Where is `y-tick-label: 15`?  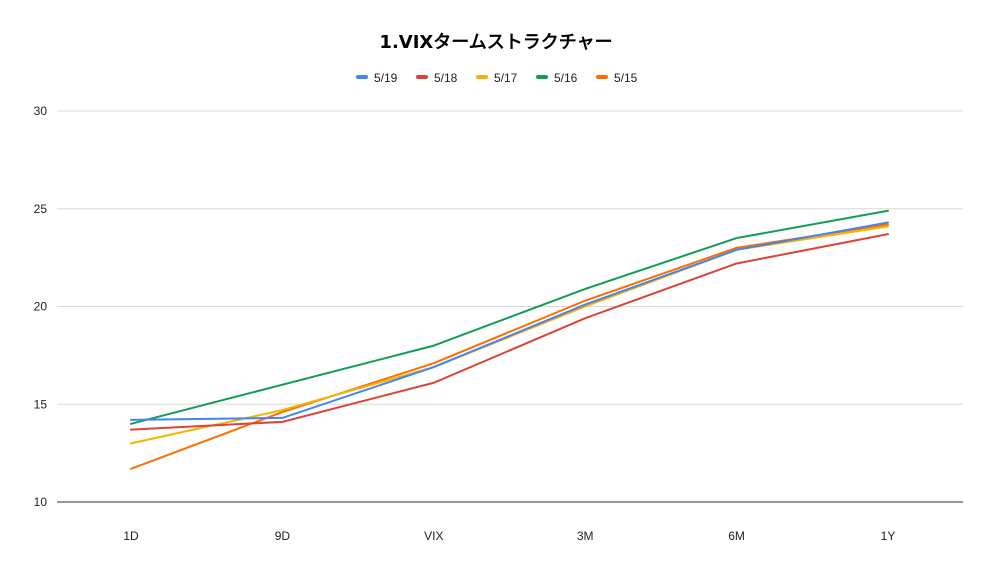 y-tick-label: 15 is located at coordinates (41, 404).